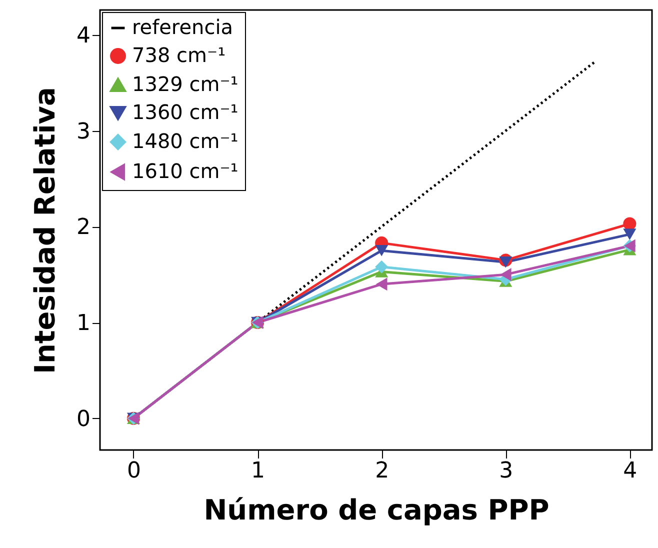 This screenshot has height=548, width=658. Describe the element at coordinates (183, 27) in the screenshot. I see `legend-label: referencia` at that location.